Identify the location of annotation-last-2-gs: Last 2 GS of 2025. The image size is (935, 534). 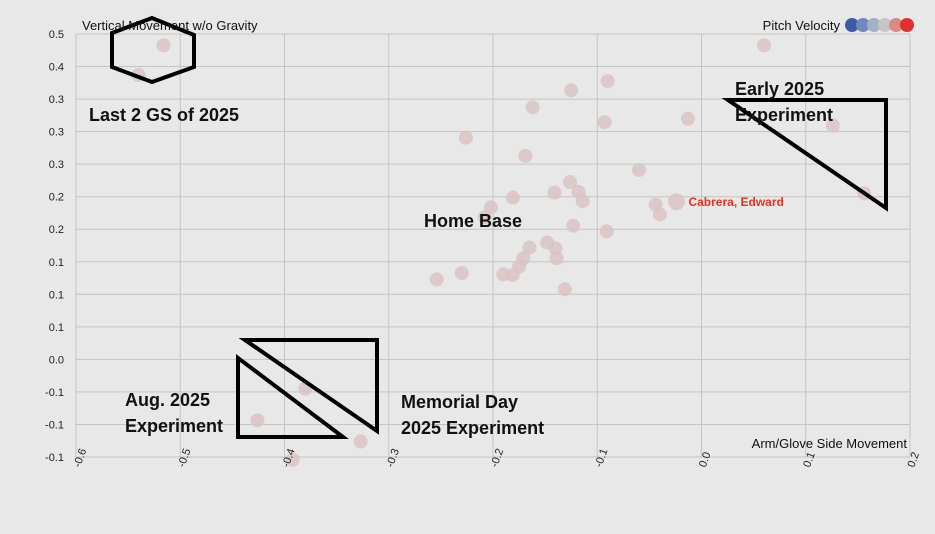
(164, 115).